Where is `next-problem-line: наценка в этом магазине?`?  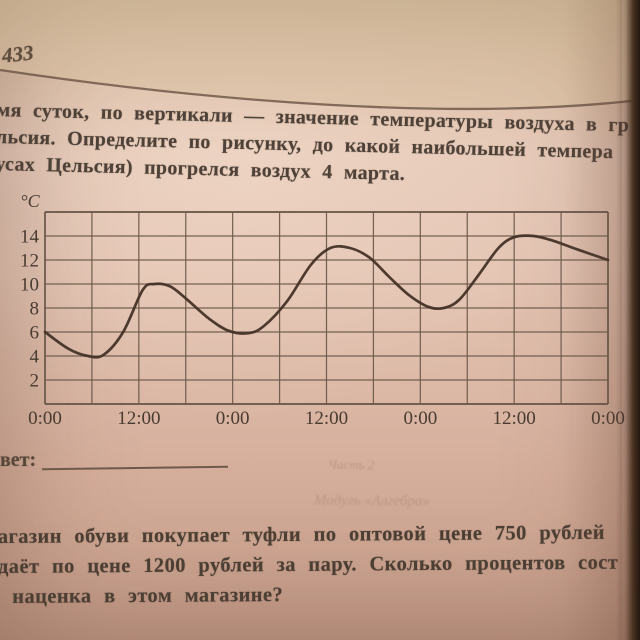
next-problem-line: наценка в этом магазине? is located at coordinates (148, 596).